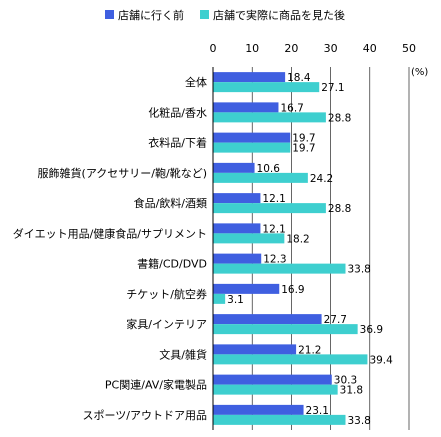  Describe the element at coordinates (409, 48) in the screenshot. I see `tick-label: 50` at that location.